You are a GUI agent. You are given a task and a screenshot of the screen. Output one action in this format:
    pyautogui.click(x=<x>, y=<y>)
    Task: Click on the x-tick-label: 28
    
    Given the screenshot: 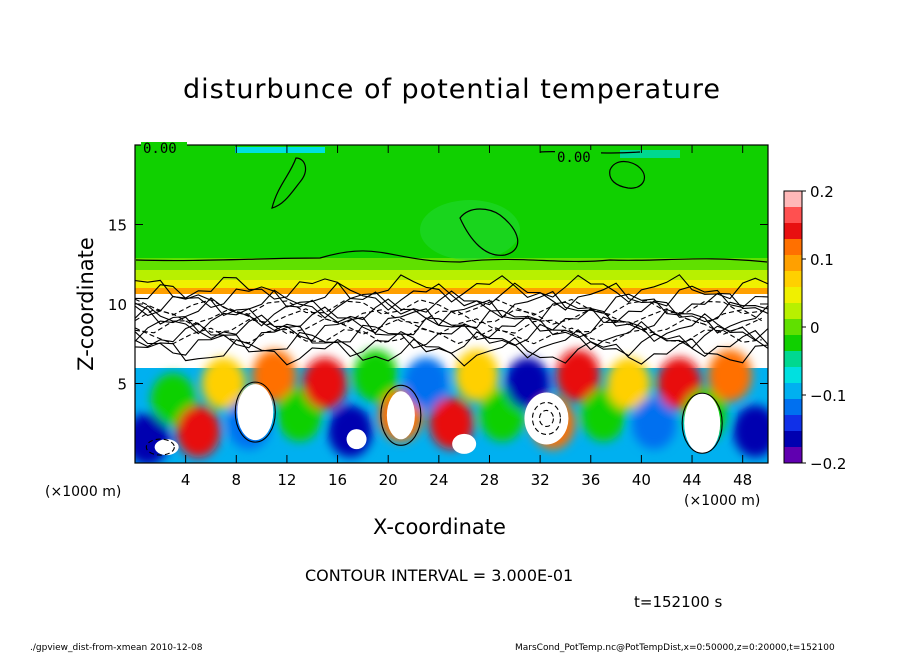 What is the action you would take?
    pyautogui.click(x=489, y=480)
    